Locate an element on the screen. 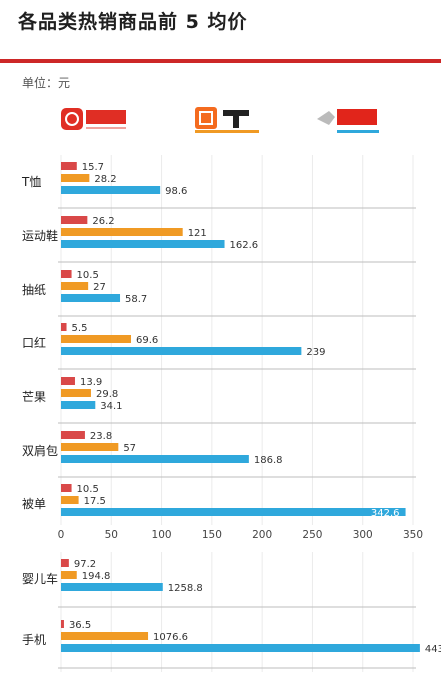 This screenshot has height=677, width=441. jd-logo-icon is located at coordinates (348, 121).